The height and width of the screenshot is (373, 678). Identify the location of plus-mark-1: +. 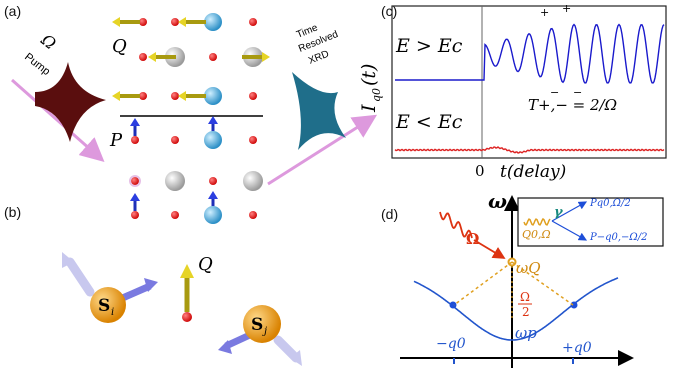
(544, 12).